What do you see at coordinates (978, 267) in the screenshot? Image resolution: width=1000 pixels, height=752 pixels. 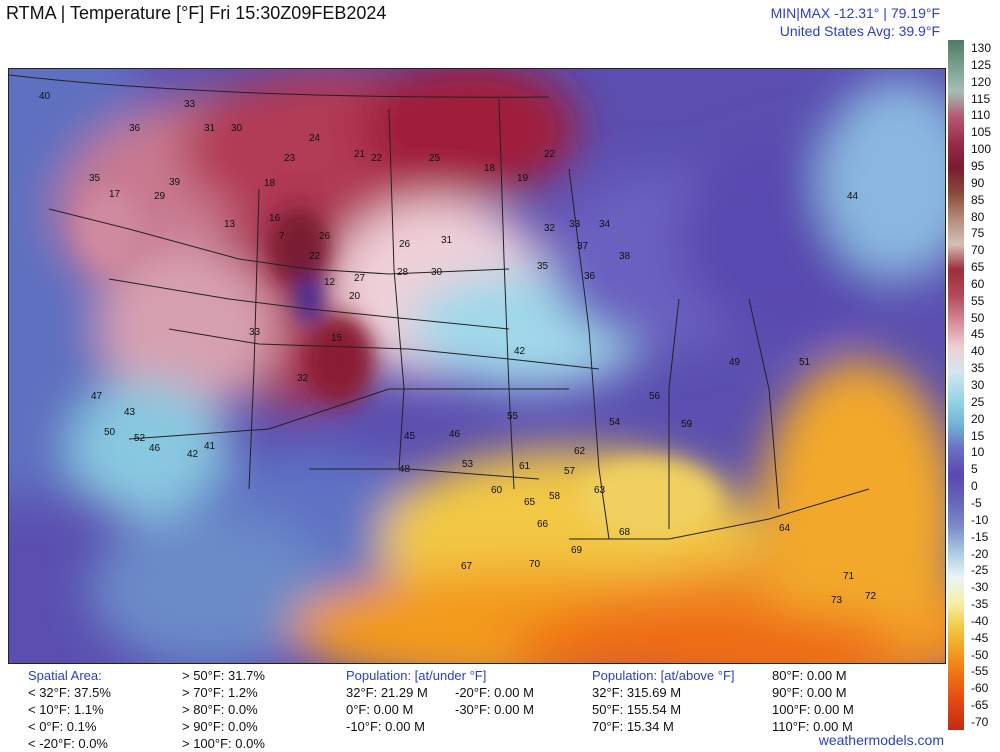 I see `colorbar-tick: 65` at bounding box center [978, 267].